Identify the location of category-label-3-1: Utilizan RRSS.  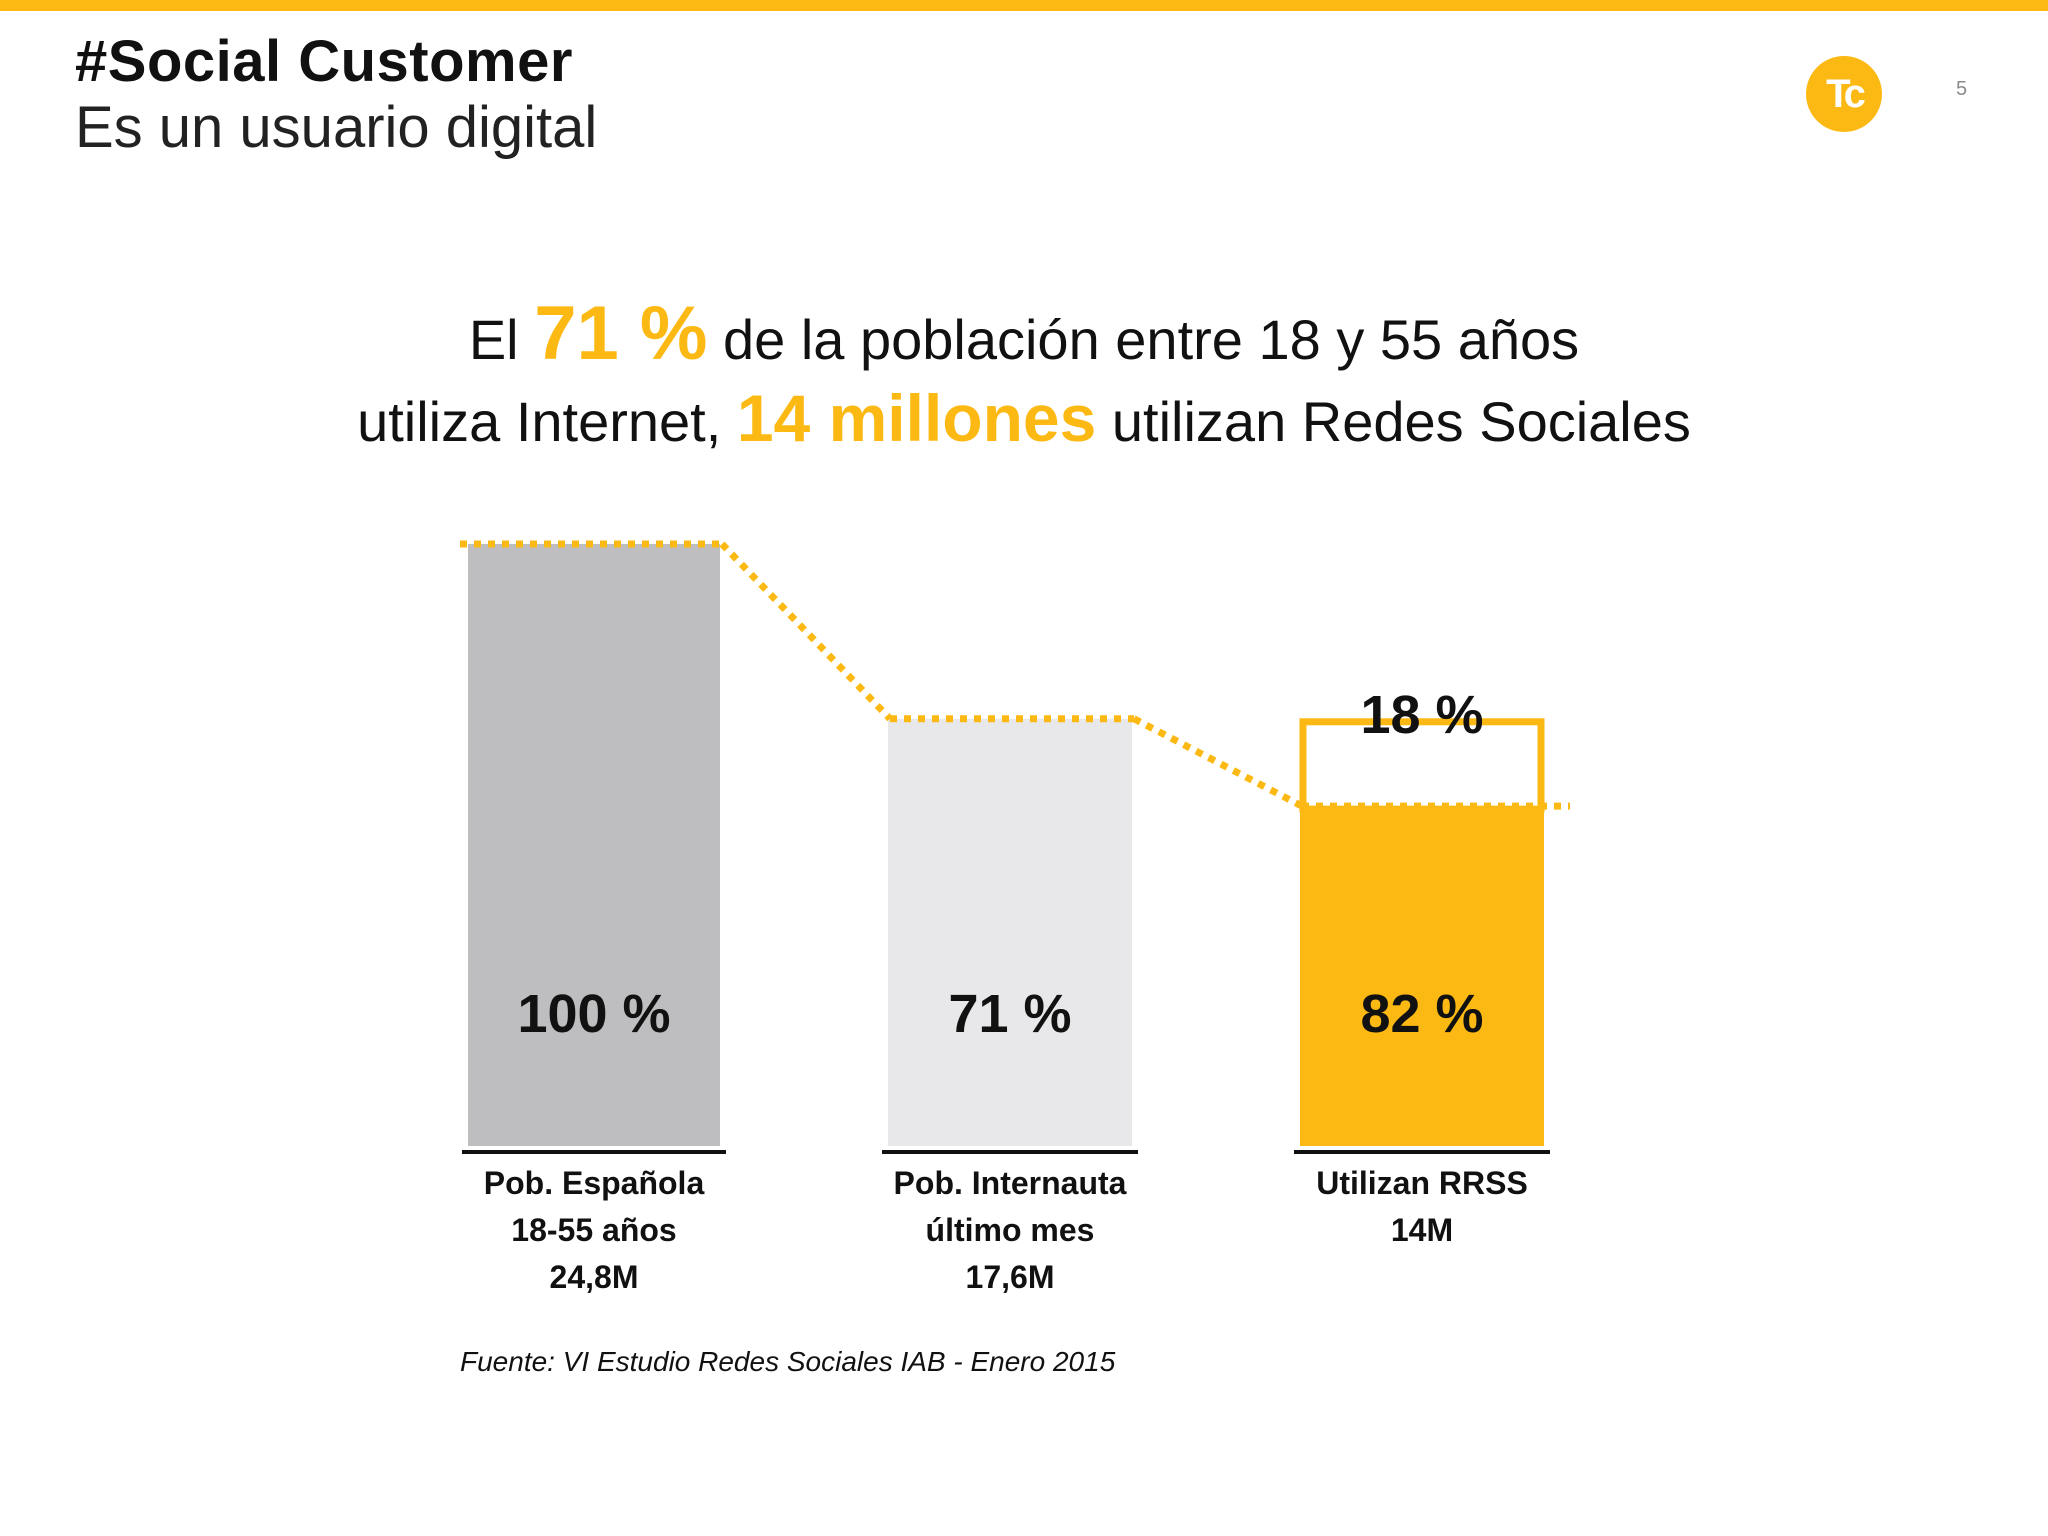
(1422, 1183).